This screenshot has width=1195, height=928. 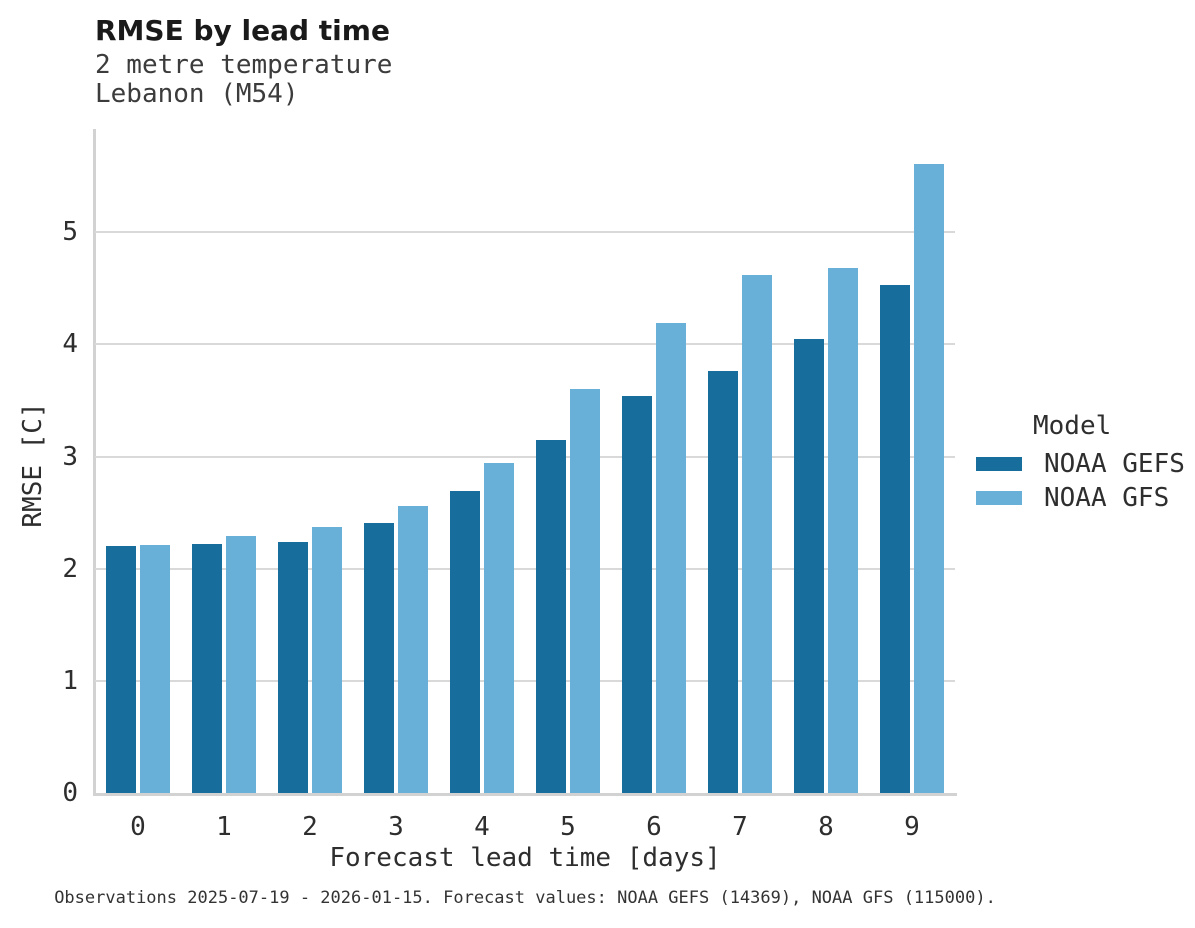 I want to click on legend-item-noaa-gefs: NOAA GEFS, so click(x=1080, y=464).